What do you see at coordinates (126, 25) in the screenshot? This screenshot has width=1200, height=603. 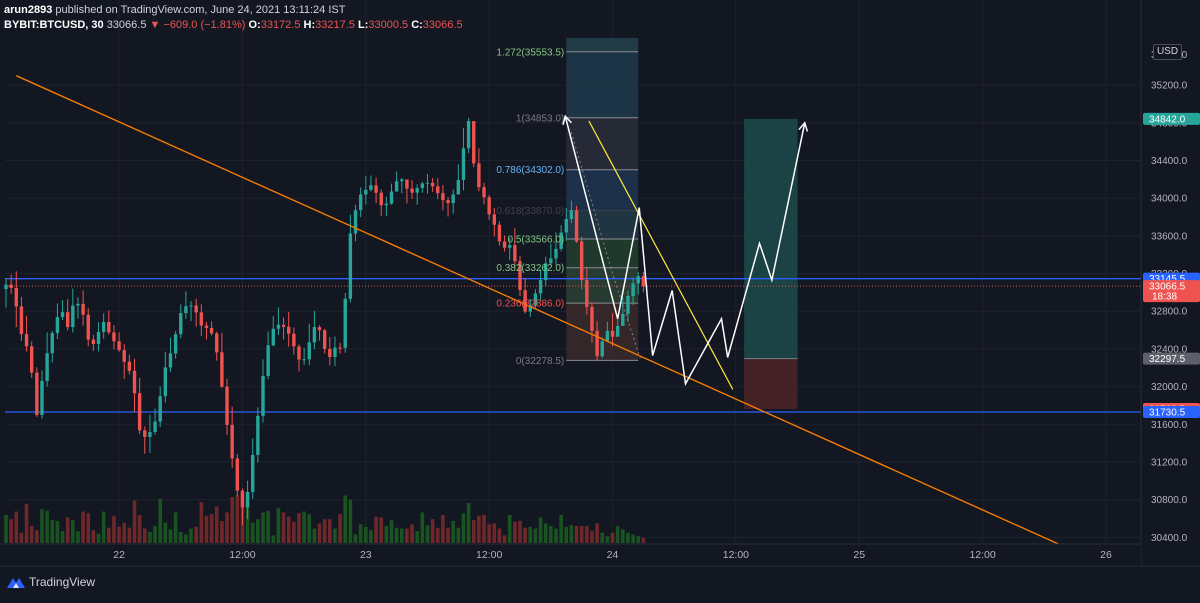 I see `last-price: 33066.5` at bounding box center [126, 25].